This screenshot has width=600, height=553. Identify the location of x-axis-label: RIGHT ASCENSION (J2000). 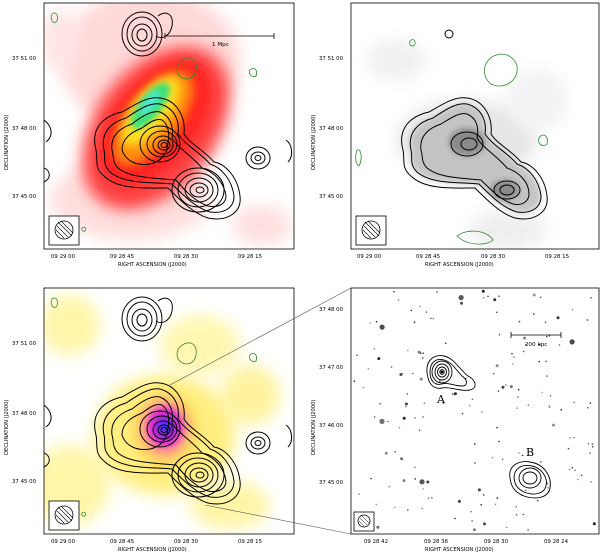
(152, 265).